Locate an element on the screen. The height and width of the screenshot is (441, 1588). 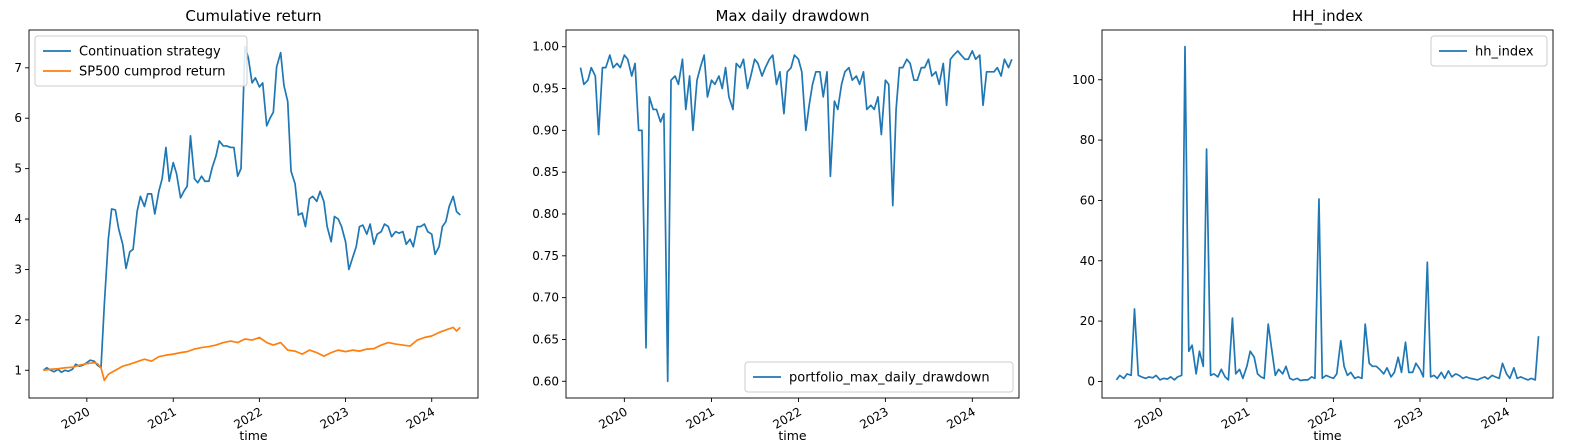
y-tick-label: 1.00 is located at coordinates (545, 47).